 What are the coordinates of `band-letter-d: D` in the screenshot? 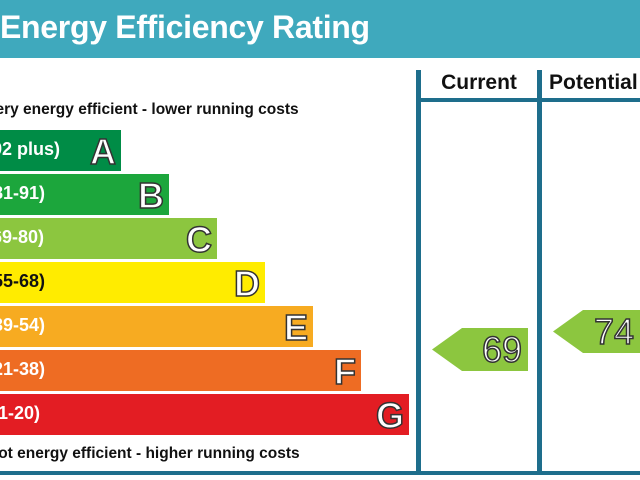 It's located at (247, 282).